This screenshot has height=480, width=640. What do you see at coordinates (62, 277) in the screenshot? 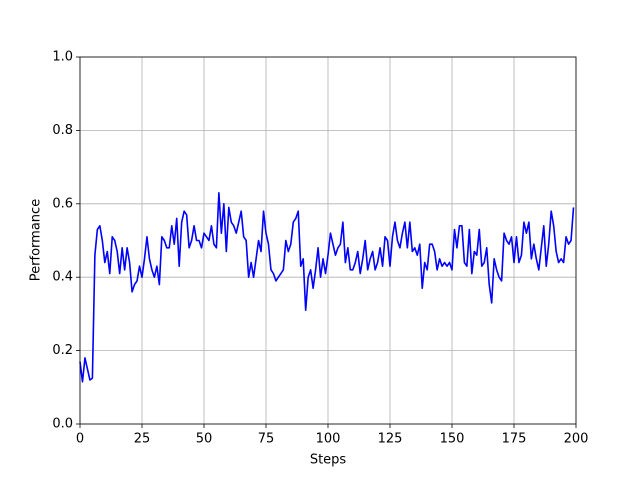
I see `y-tick-label: 0.4` at bounding box center [62, 277].